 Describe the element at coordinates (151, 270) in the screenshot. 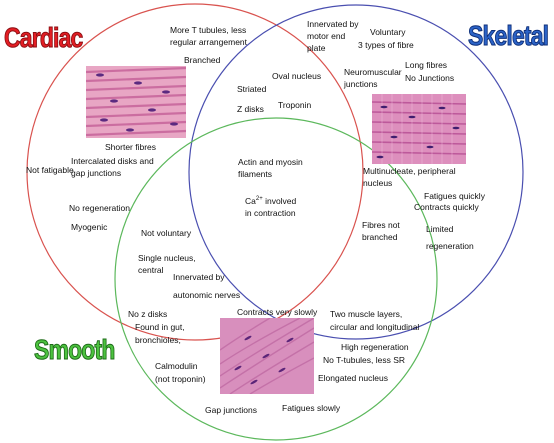

I see `label-single-nucleus-2: central` at that location.